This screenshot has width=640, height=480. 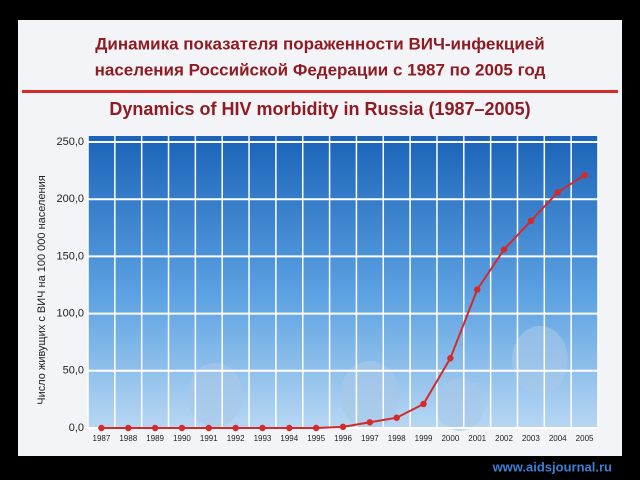 What do you see at coordinates (343, 438) in the screenshot?
I see `x-tick-label: 1996` at bounding box center [343, 438].